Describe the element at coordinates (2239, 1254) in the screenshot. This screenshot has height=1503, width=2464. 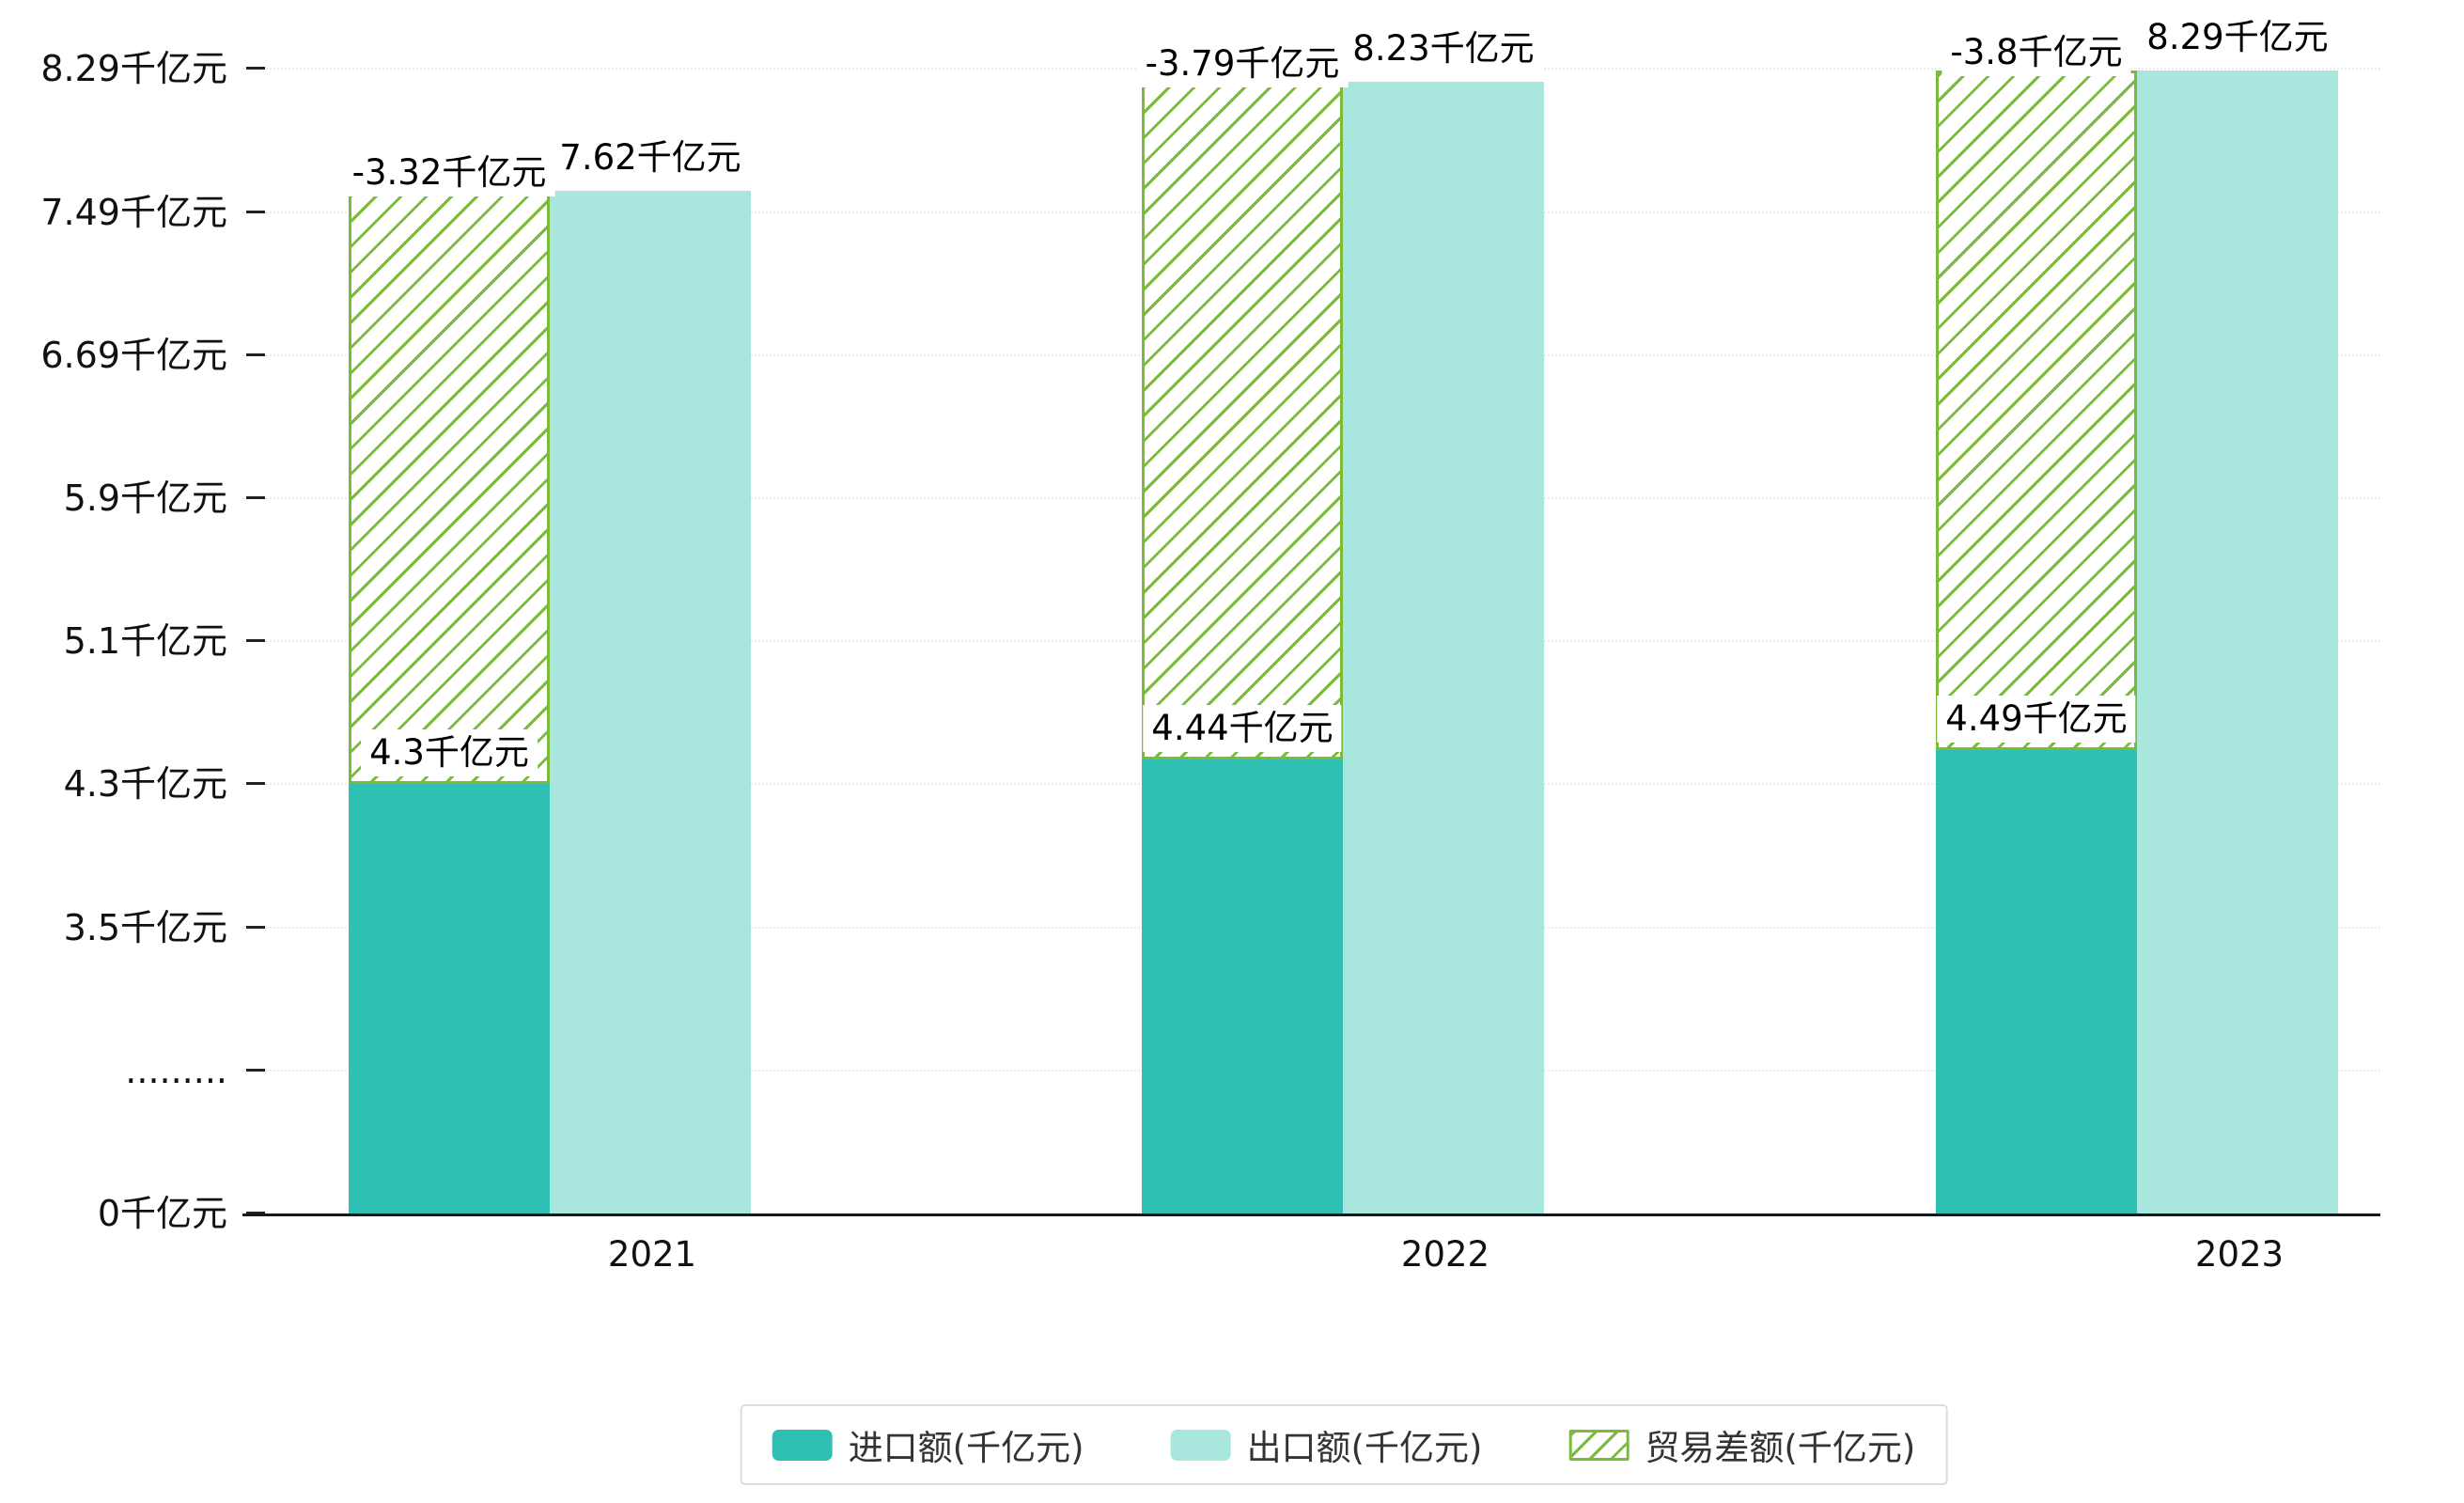
I see `x-axis-label-2023: 2023` at that location.